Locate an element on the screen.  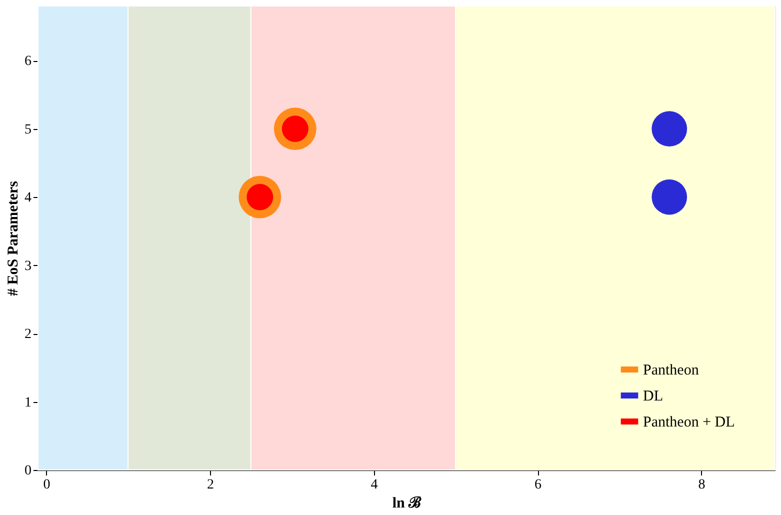
y-tick-label: 0 is located at coordinates (28, 471).